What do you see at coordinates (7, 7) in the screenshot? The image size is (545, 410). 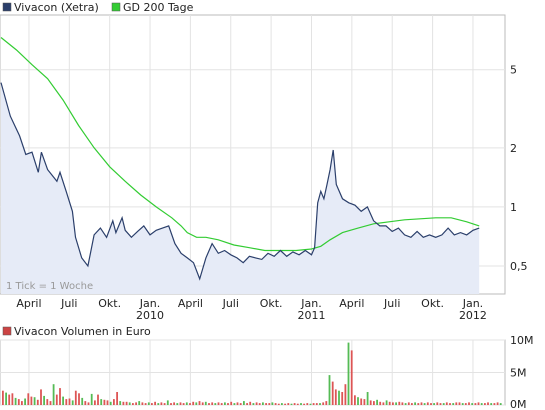 I see `legend-swatch-price` at bounding box center [7, 7].